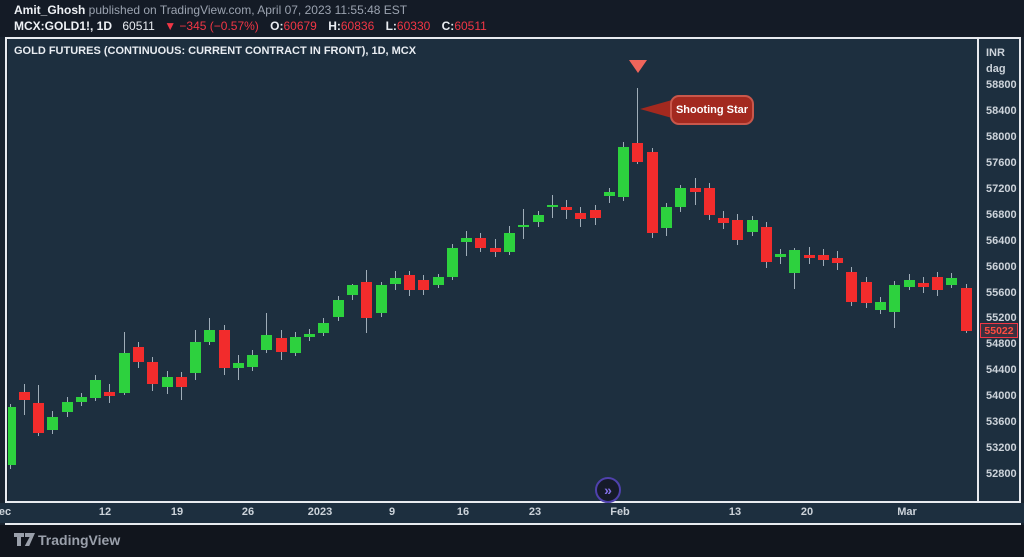 This screenshot has width=1024, height=557. What do you see at coordinates (512, 513) in the screenshot?
I see `time-axis: ec 12 19 26 2023 9 16 23 Feb 13 20 Mar` at bounding box center [512, 513].